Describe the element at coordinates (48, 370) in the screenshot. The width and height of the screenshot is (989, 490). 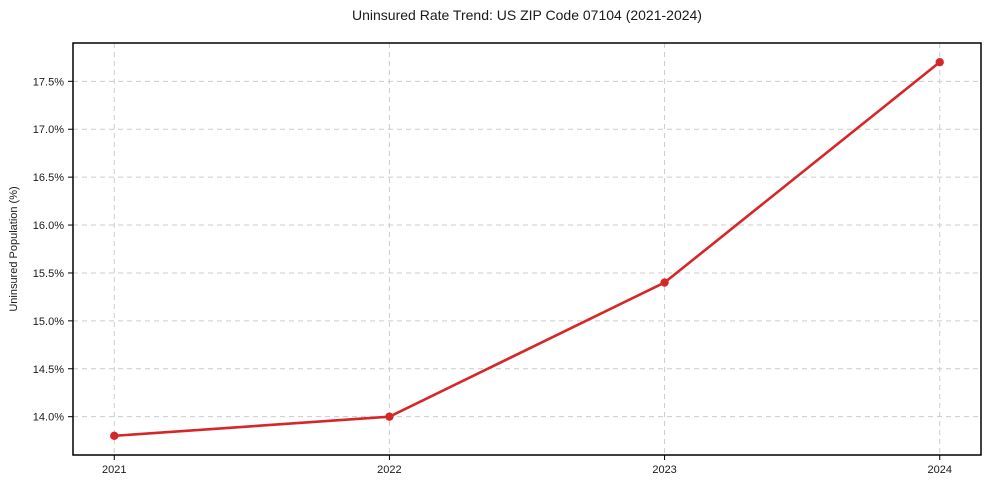
I see `y-tick-label: 14.5%` at that location.